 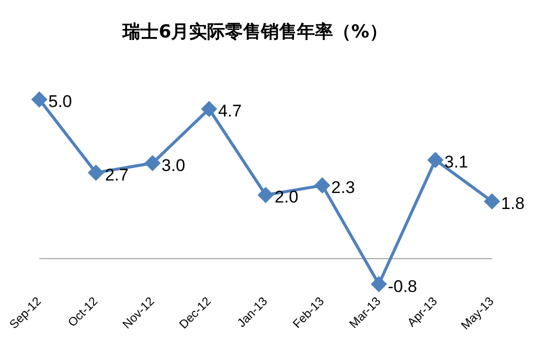 I want to click on data-label: 4.7, so click(x=230, y=111).